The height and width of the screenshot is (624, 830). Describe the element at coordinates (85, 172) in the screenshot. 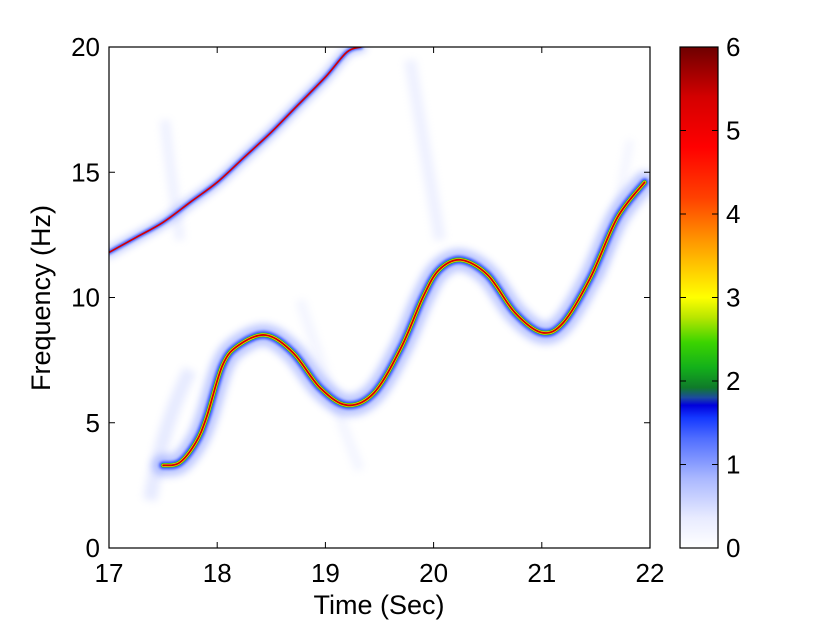

I see `y-tick-label: 15` at that location.